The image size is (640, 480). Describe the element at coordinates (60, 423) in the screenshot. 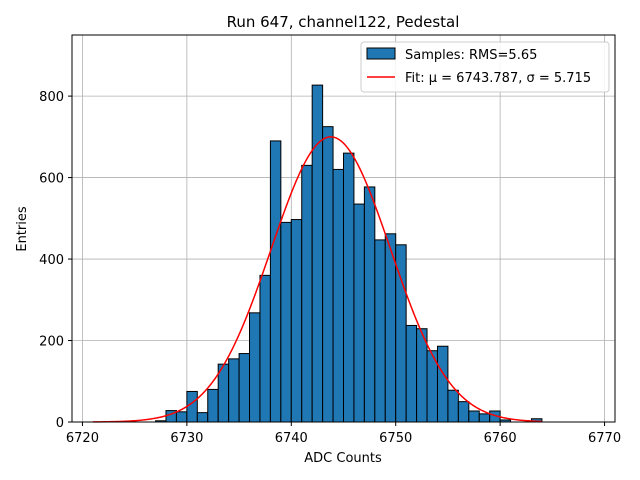

I see `y-tick-label: 0` at that location.